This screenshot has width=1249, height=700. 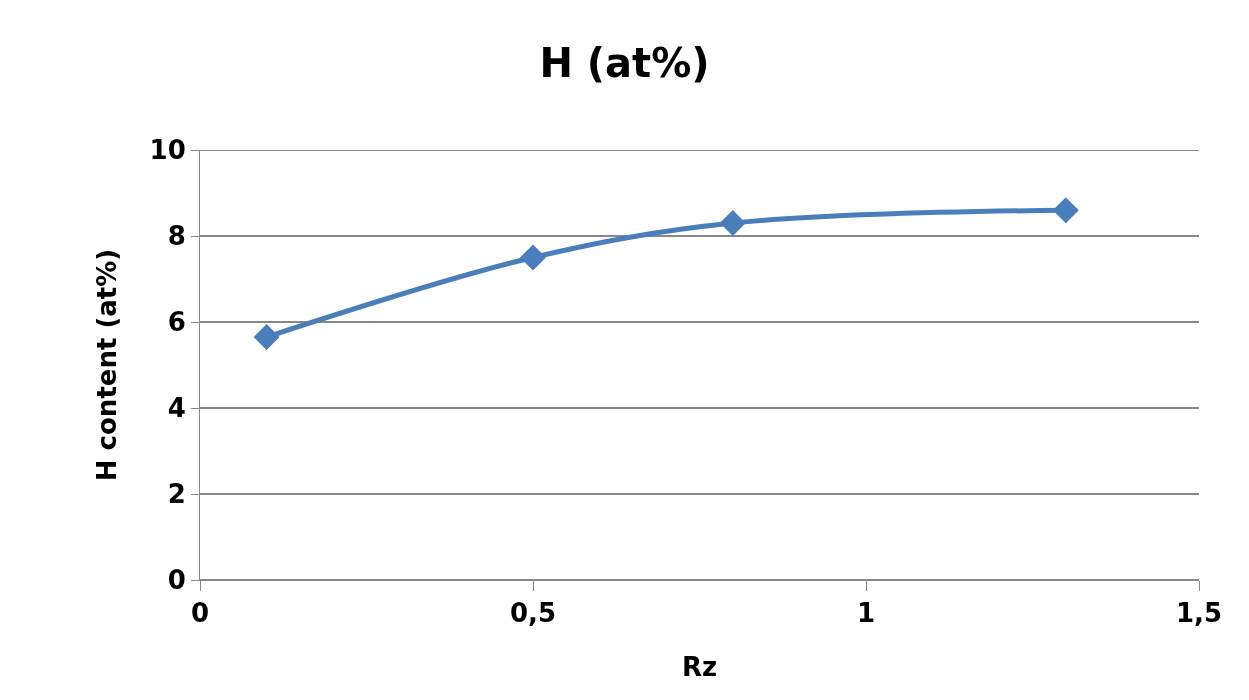 I want to click on y-tick-label: 6, so click(x=176, y=322).